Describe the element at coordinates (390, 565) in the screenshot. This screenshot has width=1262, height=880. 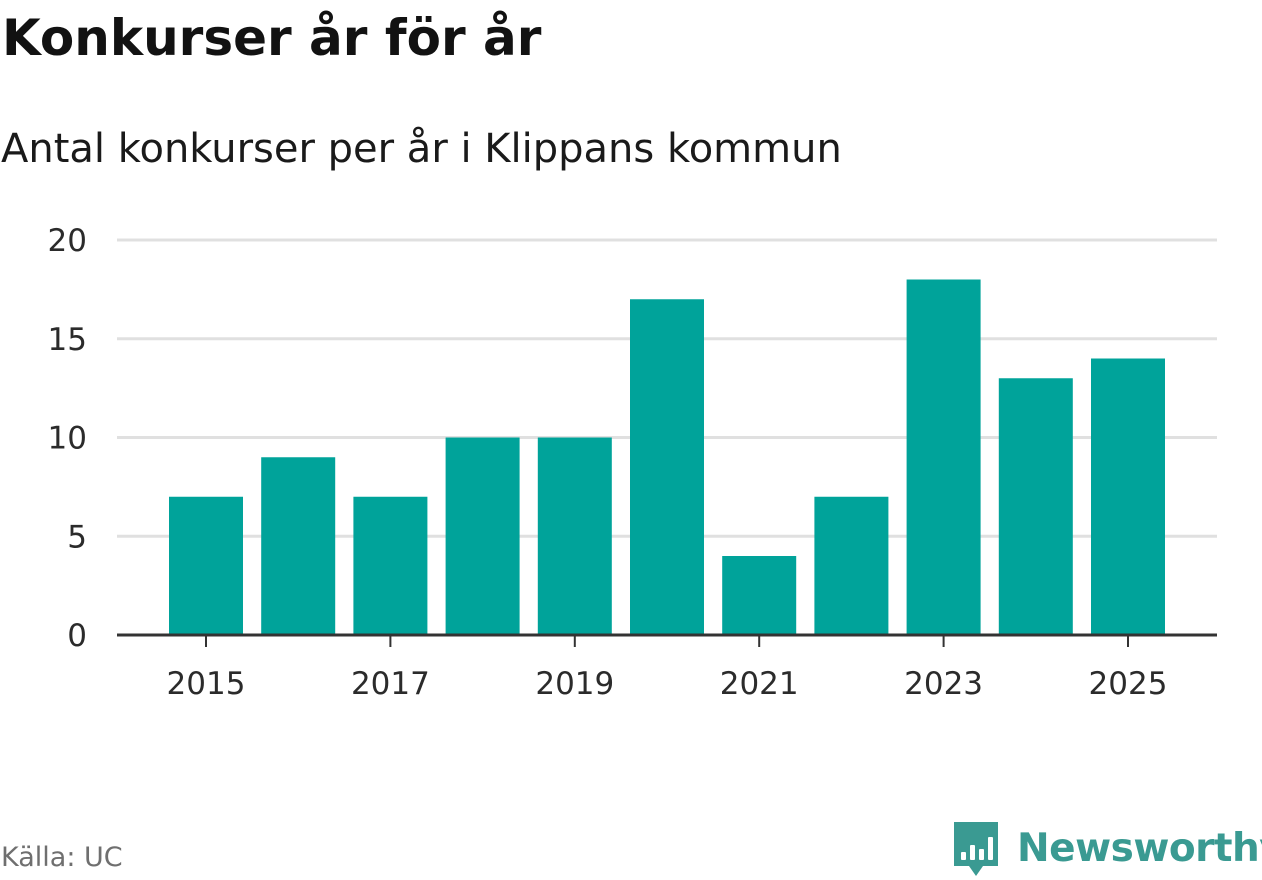
I see `bar-2017` at that location.